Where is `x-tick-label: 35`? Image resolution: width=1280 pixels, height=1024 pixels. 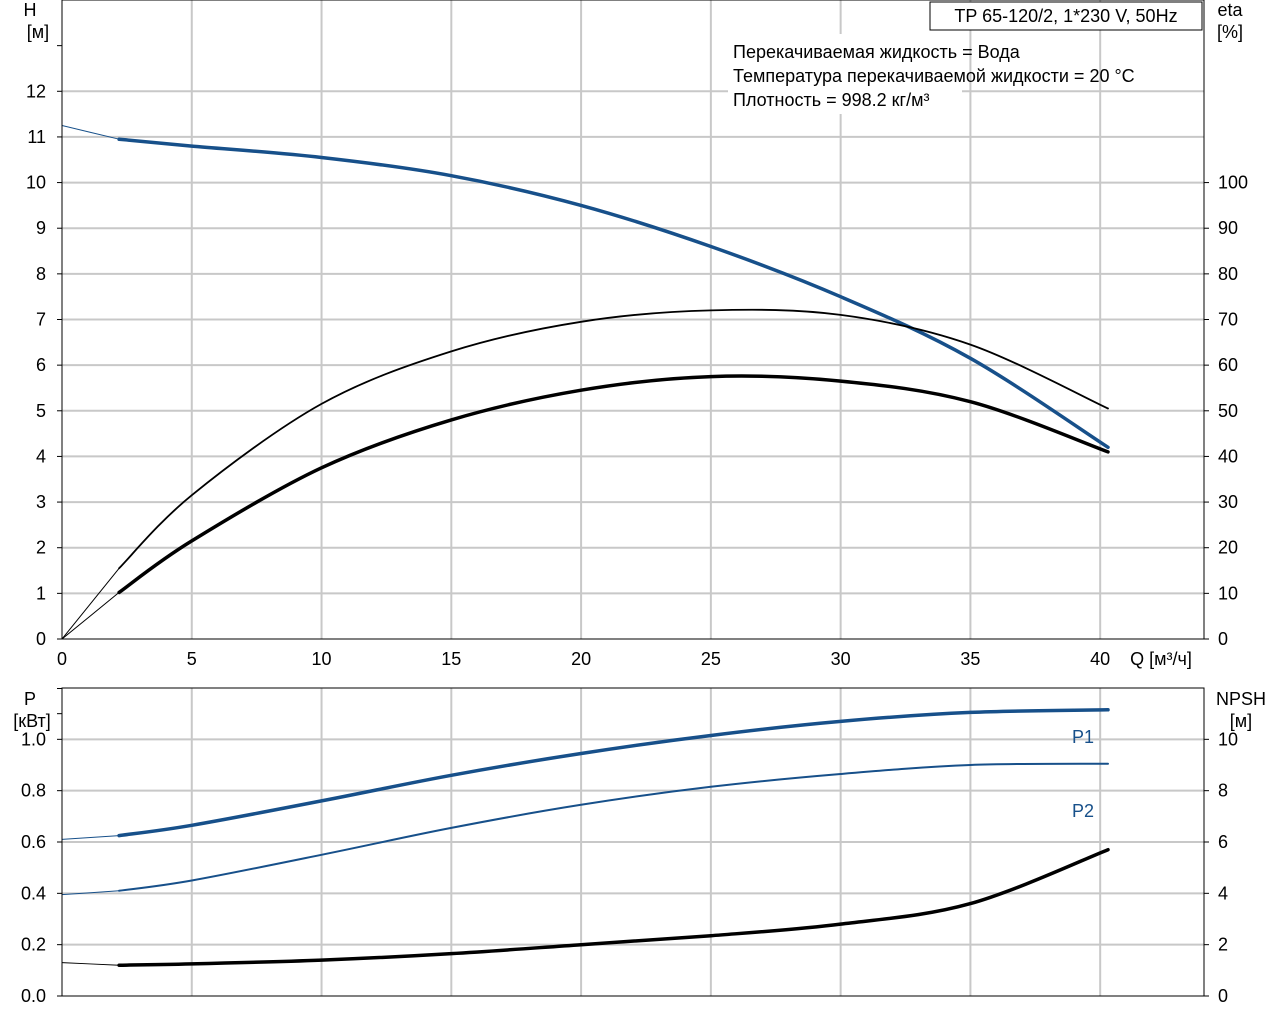 x-tick-label: 35 is located at coordinates (970, 659).